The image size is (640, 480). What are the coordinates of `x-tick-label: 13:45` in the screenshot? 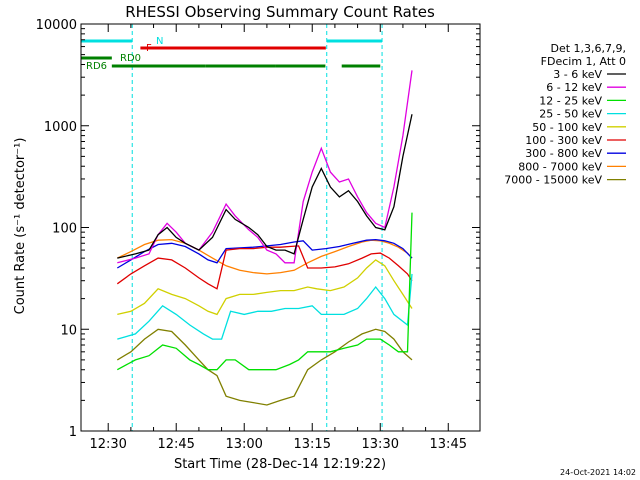 It's located at (448, 444).